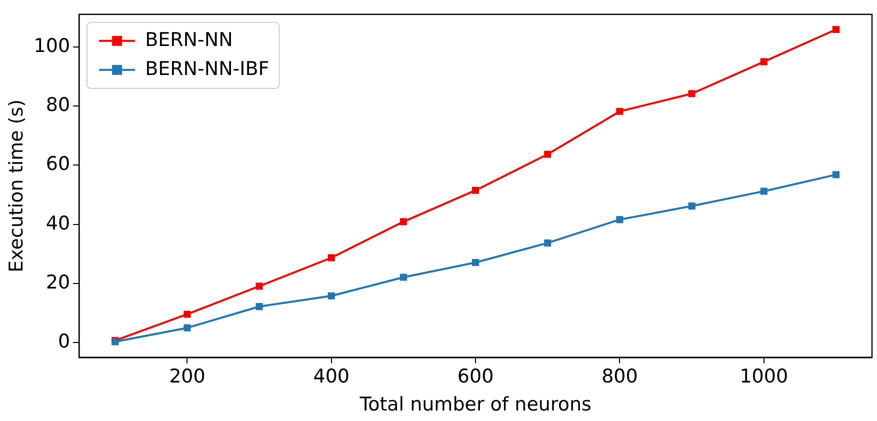  Describe the element at coordinates (52, 45) in the screenshot. I see `y-tick-label: 100` at that location.